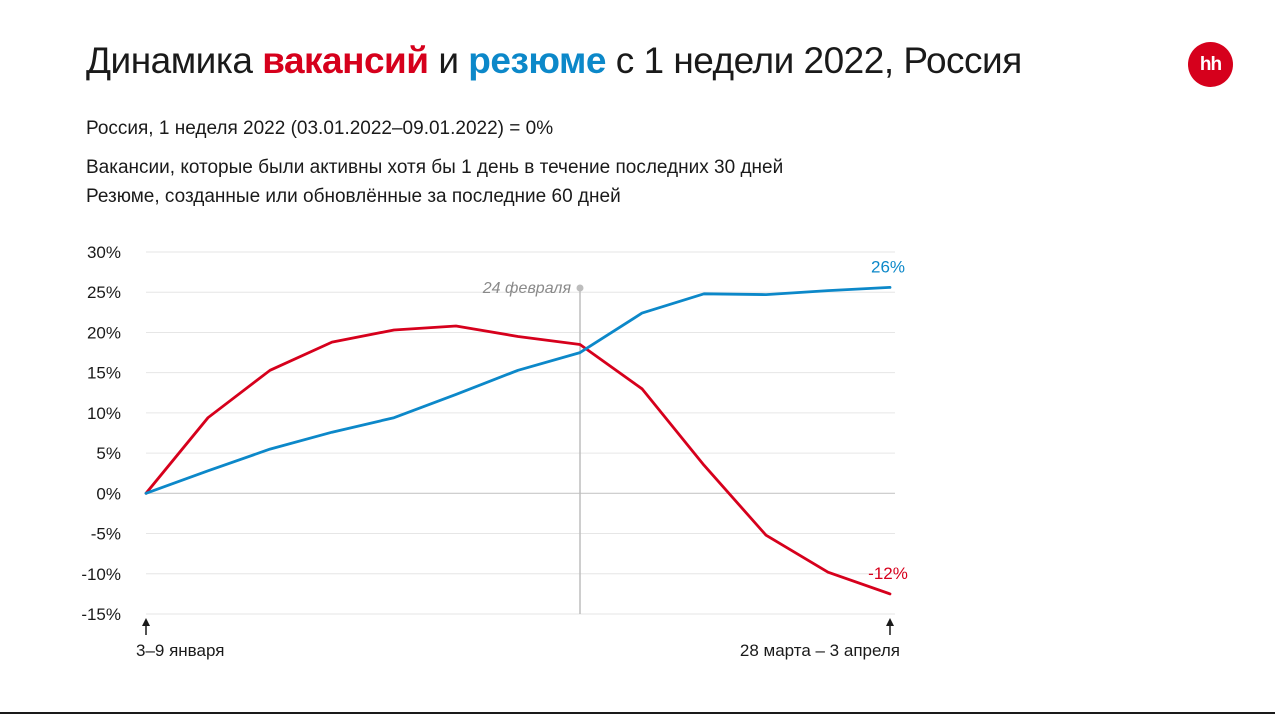 This screenshot has height=714, width=1275. Describe the element at coordinates (101, 574) in the screenshot. I see `y-tick-label: -10%` at that location.